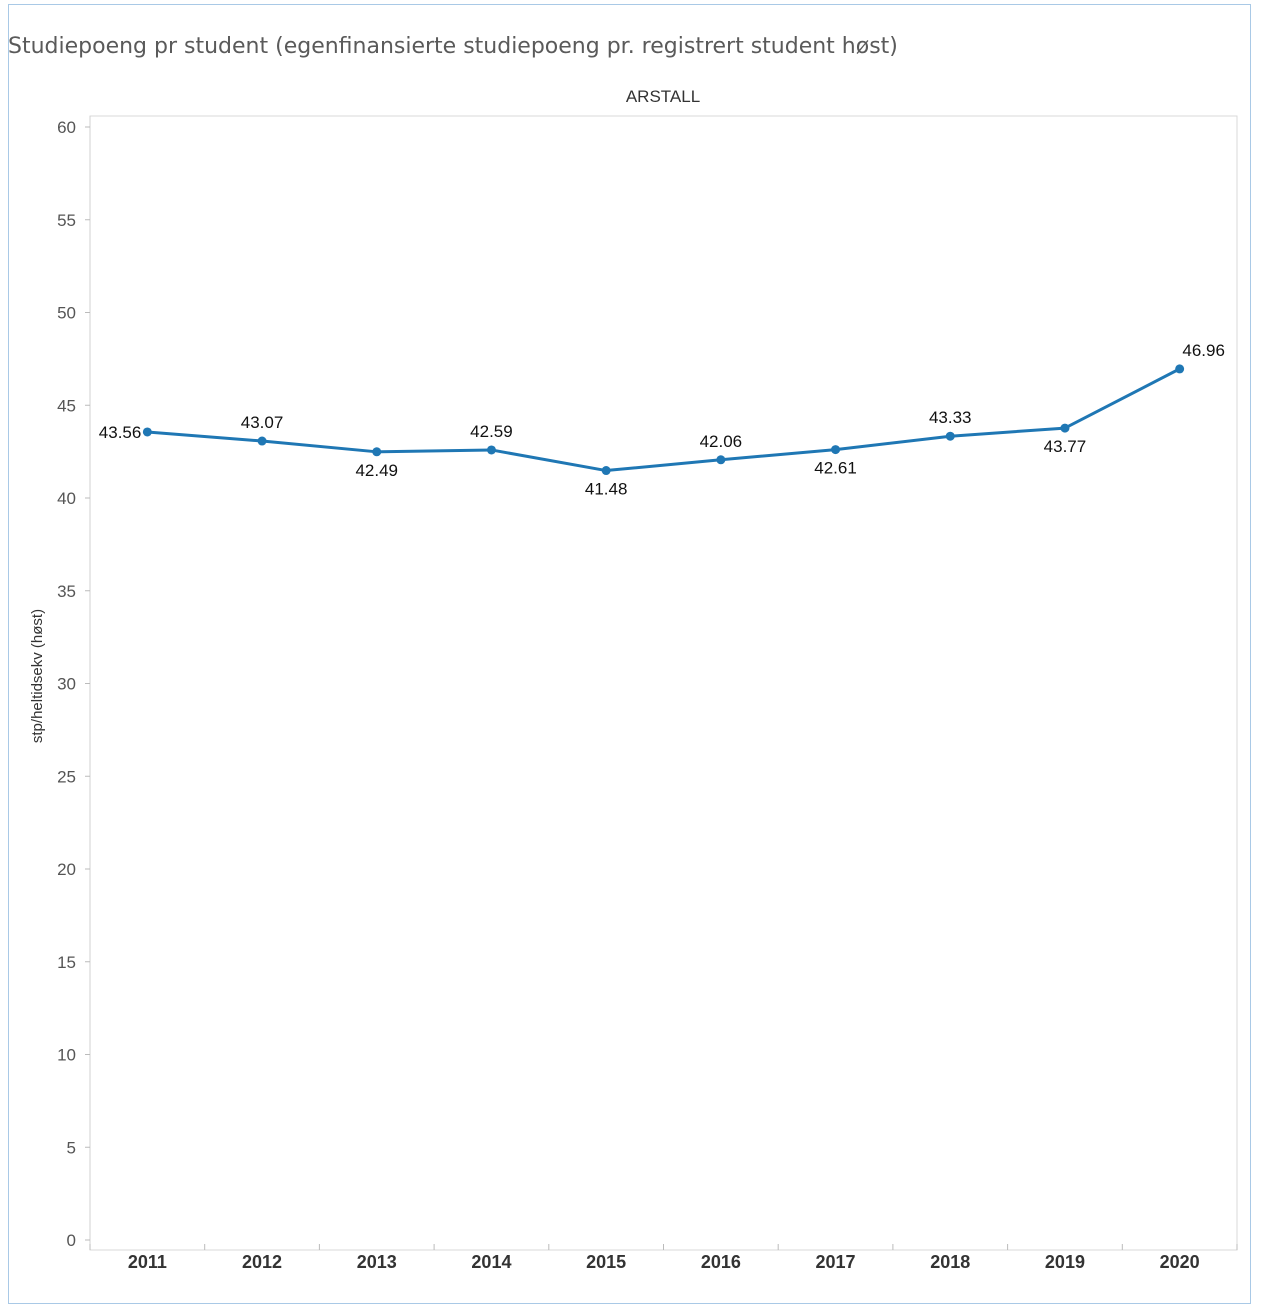 This screenshot has width=1263, height=1304. Describe the element at coordinates (66, 127) in the screenshot. I see `y-tick-label: 60` at that location.